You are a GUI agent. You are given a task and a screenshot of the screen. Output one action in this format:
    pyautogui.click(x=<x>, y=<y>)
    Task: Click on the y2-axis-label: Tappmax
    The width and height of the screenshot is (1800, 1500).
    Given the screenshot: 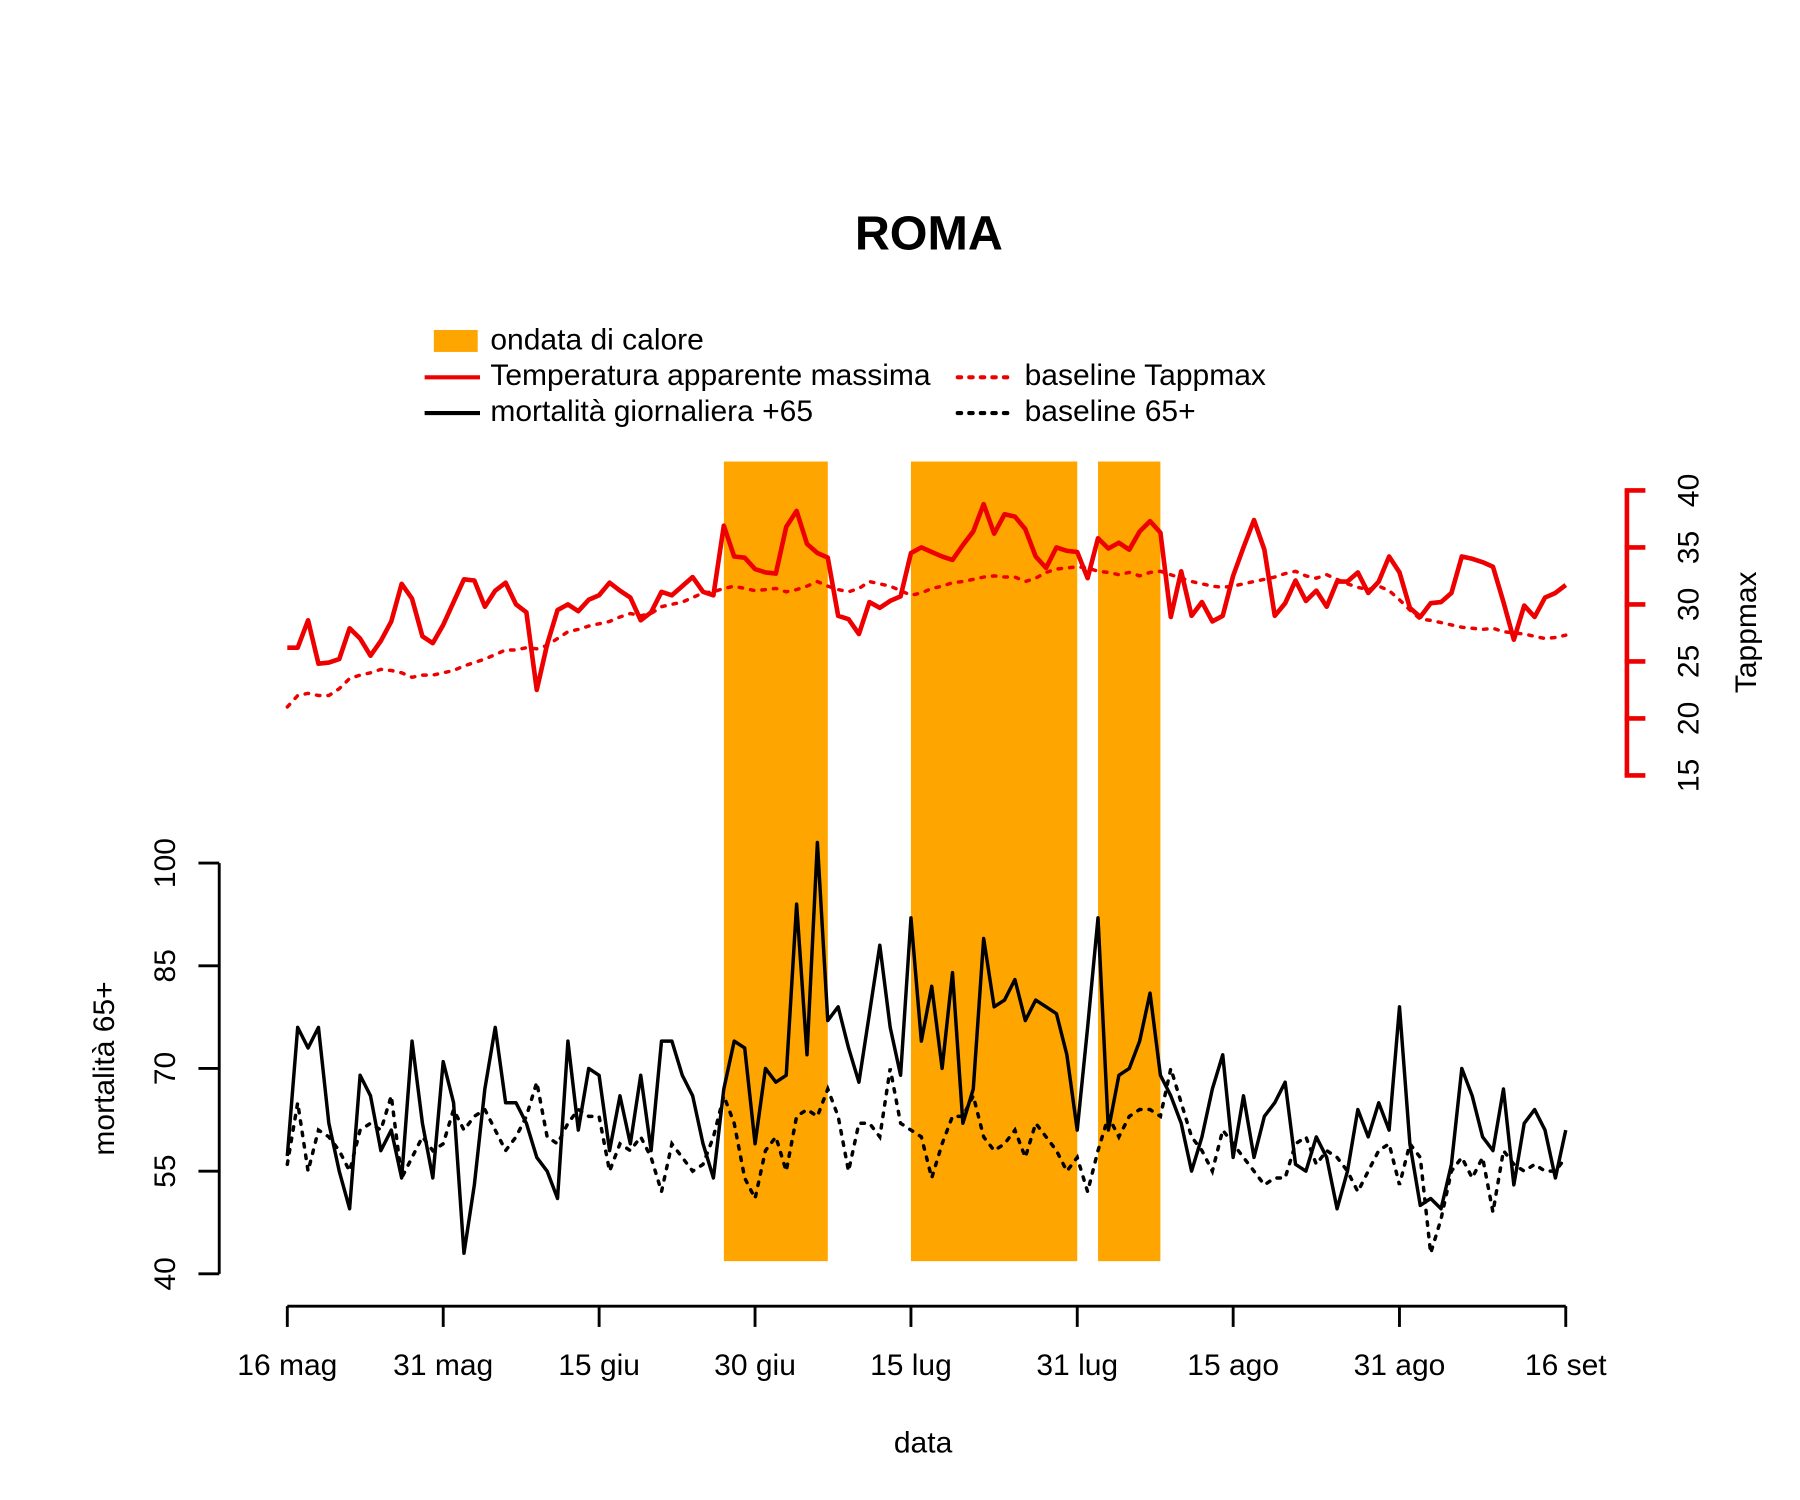 What is the action you would take?
    pyautogui.click(x=1746, y=632)
    